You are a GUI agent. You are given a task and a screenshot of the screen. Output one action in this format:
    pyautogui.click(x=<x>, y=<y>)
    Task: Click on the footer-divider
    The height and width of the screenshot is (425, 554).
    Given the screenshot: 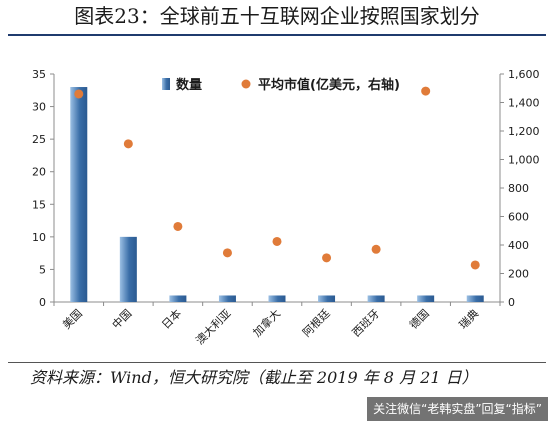 What is the action you would take?
    pyautogui.click(x=277, y=362)
    